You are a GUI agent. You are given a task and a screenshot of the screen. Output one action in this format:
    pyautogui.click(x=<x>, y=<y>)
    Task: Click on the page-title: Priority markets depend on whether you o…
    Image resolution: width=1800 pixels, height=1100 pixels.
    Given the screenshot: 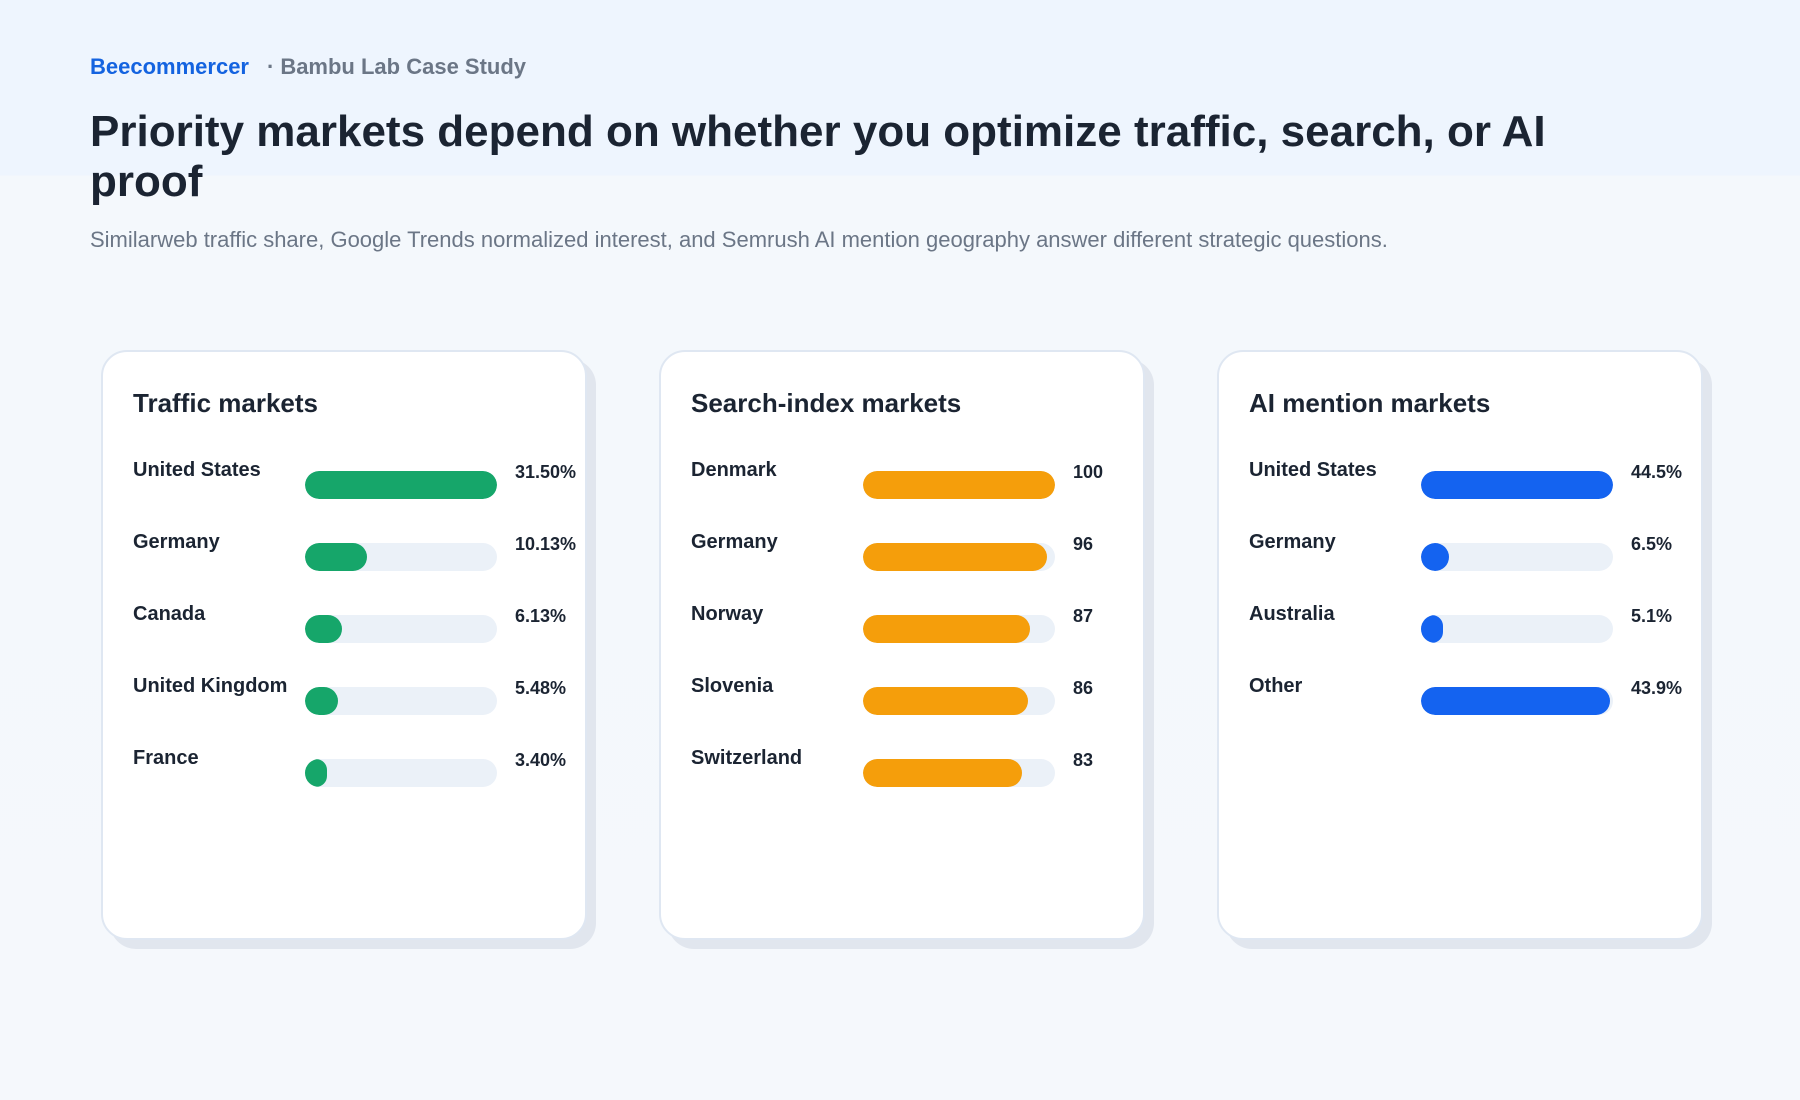 What is the action you would take?
    pyautogui.click(x=818, y=156)
    